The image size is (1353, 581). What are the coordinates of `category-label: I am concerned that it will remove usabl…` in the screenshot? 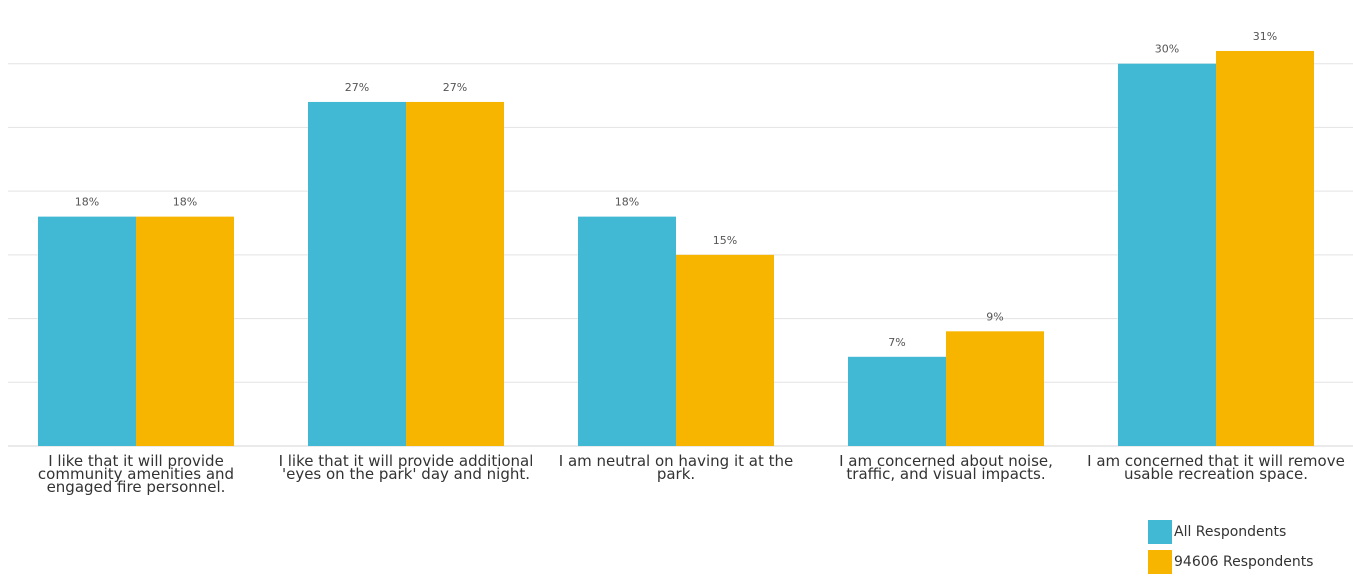 It's located at (1216, 467).